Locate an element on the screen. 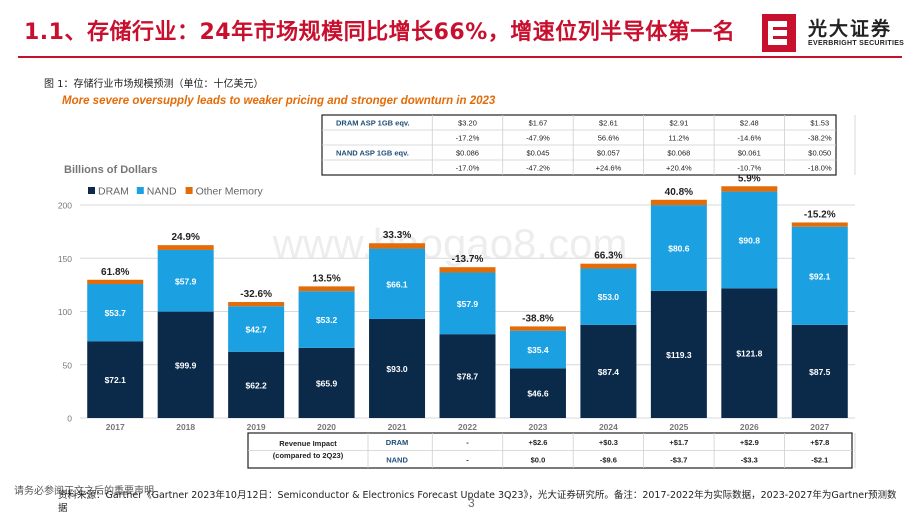 Image resolution: width=920 pixels, height=518 pixels. bar-value-label: $35.4 is located at coordinates (538, 350).